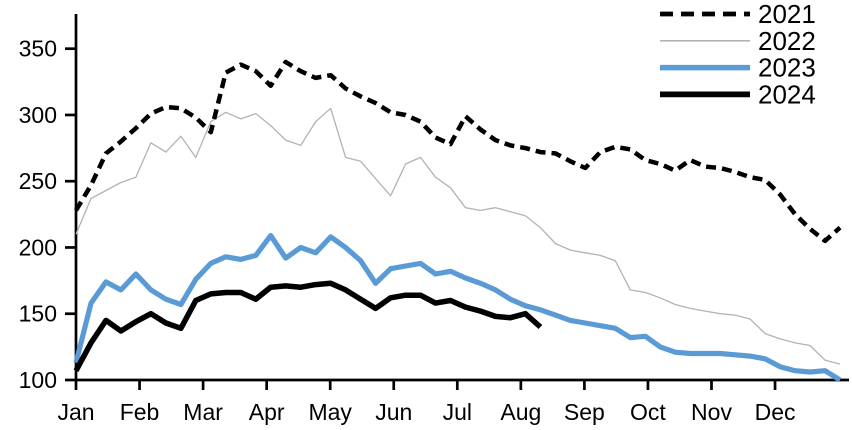 This screenshot has height=430, width=852. I want to click on x-tick-label: Jan, so click(75, 412).